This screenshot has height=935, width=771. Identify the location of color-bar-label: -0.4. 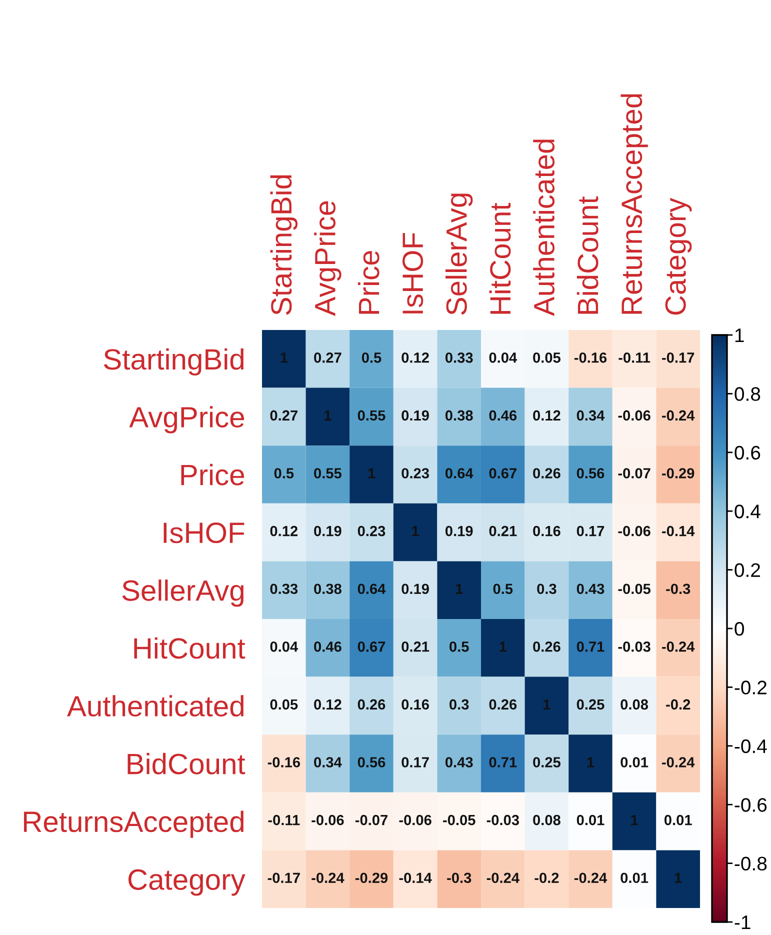
(750, 746).